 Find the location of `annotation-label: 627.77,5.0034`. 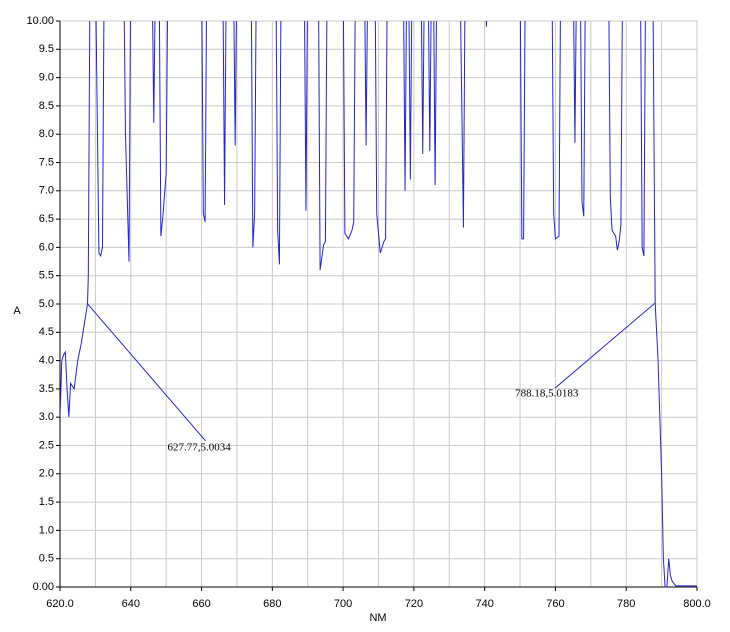

annotation-label: 627.77,5.0034 is located at coordinates (199, 447).